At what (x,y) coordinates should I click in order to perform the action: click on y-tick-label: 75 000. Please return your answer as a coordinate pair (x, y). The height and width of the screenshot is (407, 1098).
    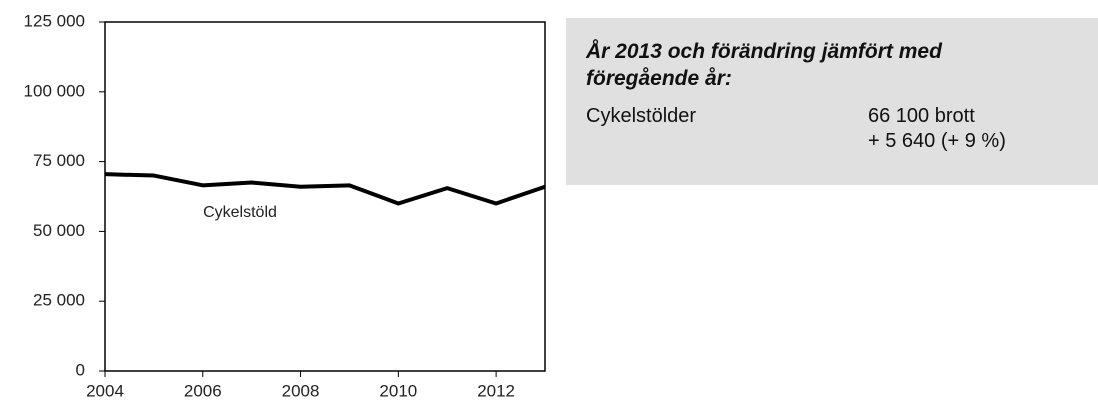
    Looking at the image, I should click on (59, 160).